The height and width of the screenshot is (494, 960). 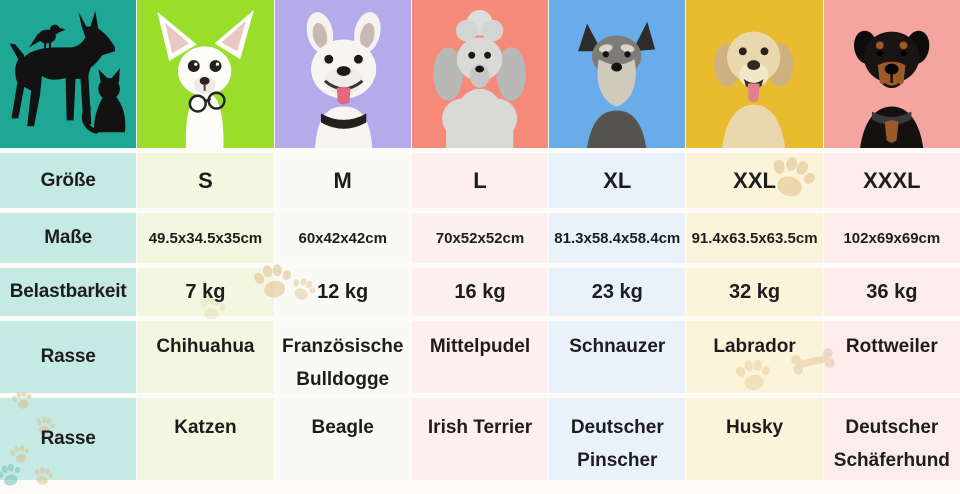 What do you see at coordinates (68, 357) in the screenshot?
I see `row-label-breed-primary: Rasse` at bounding box center [68, 357].